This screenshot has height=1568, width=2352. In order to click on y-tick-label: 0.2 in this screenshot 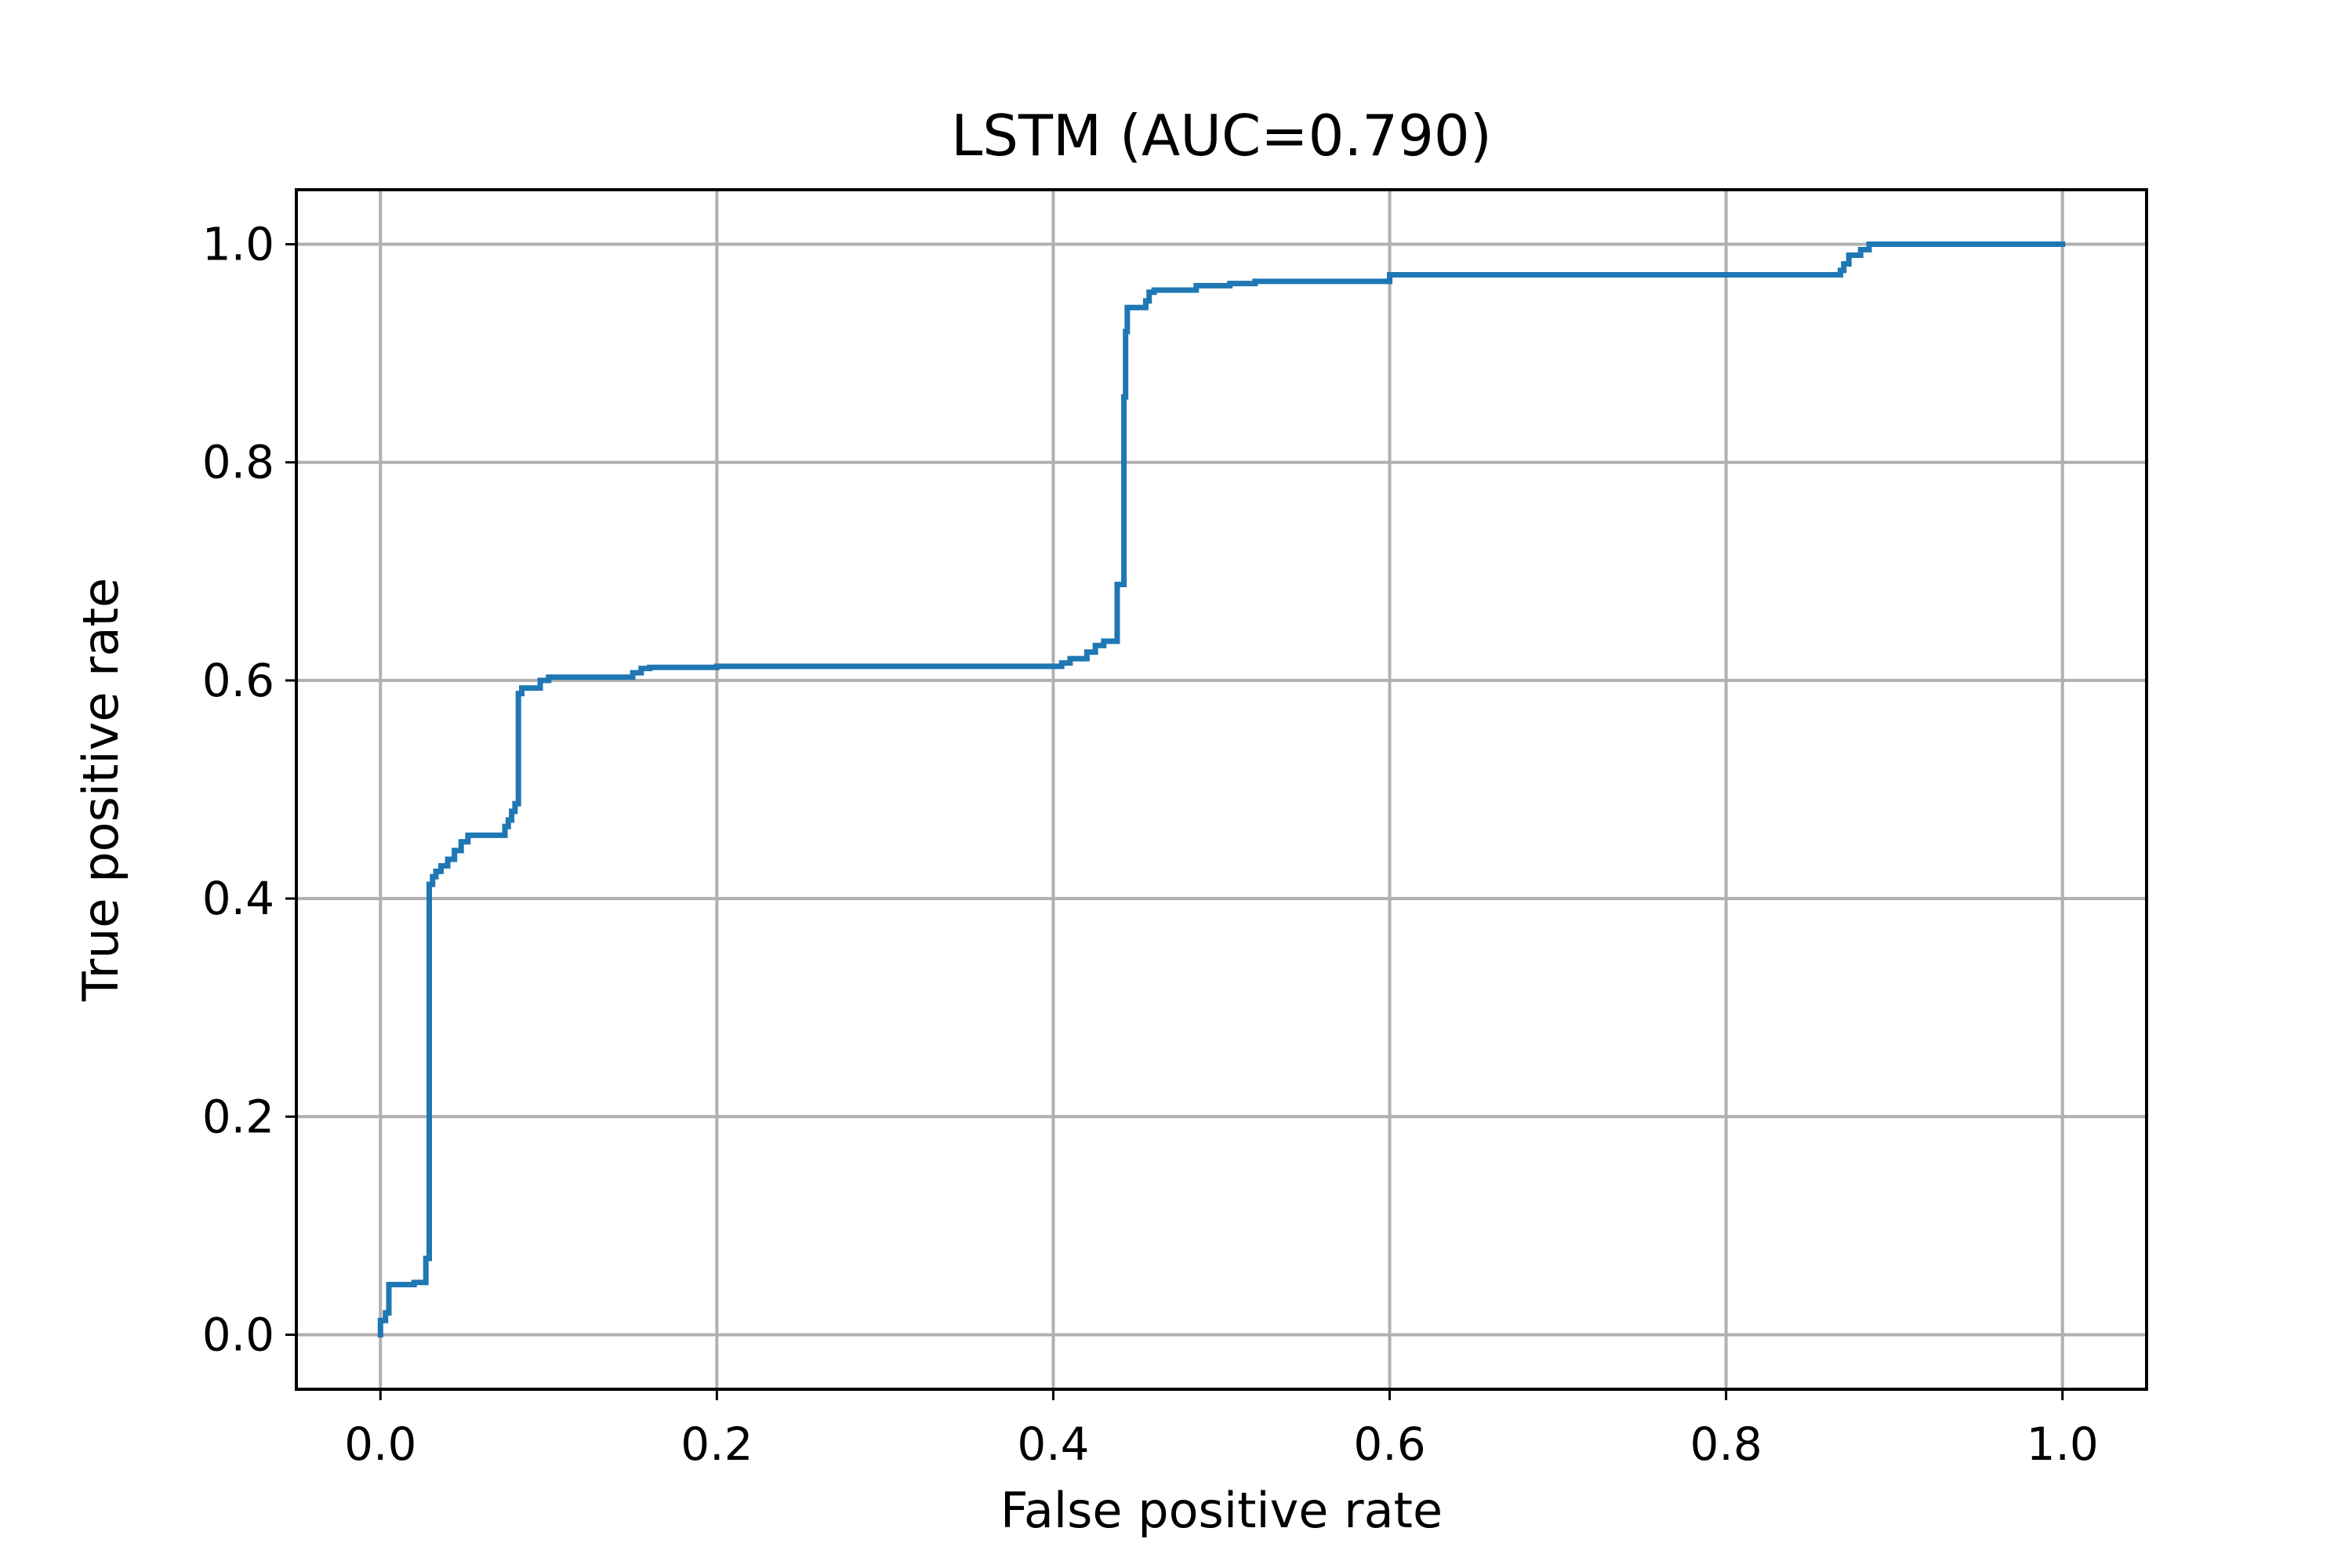, I will do `click(238, 1116)`.